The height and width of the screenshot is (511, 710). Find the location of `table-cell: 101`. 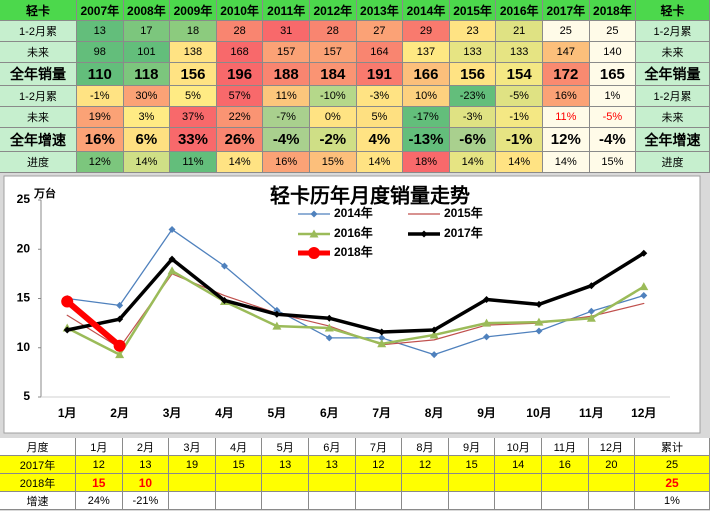

table-cell: 101 is located at coordinates (147, 52).